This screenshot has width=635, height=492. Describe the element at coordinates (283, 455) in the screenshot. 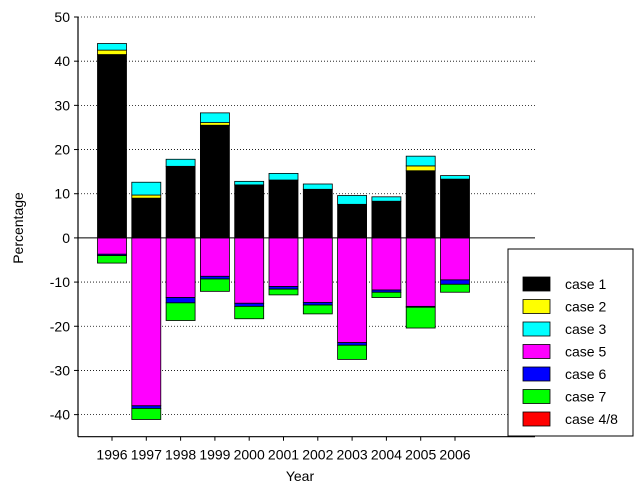

I see `x-tick-label: 2001` at that location.